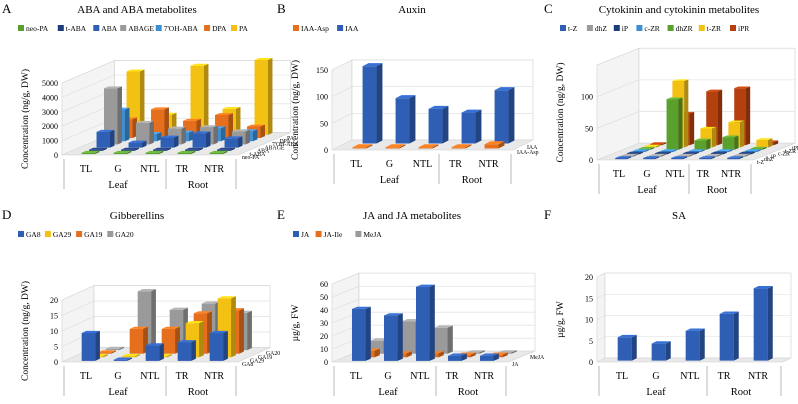 The height and width of the screenshot is (404, 798). I want to click on bar-t-zr-tl, so click(652, 146).